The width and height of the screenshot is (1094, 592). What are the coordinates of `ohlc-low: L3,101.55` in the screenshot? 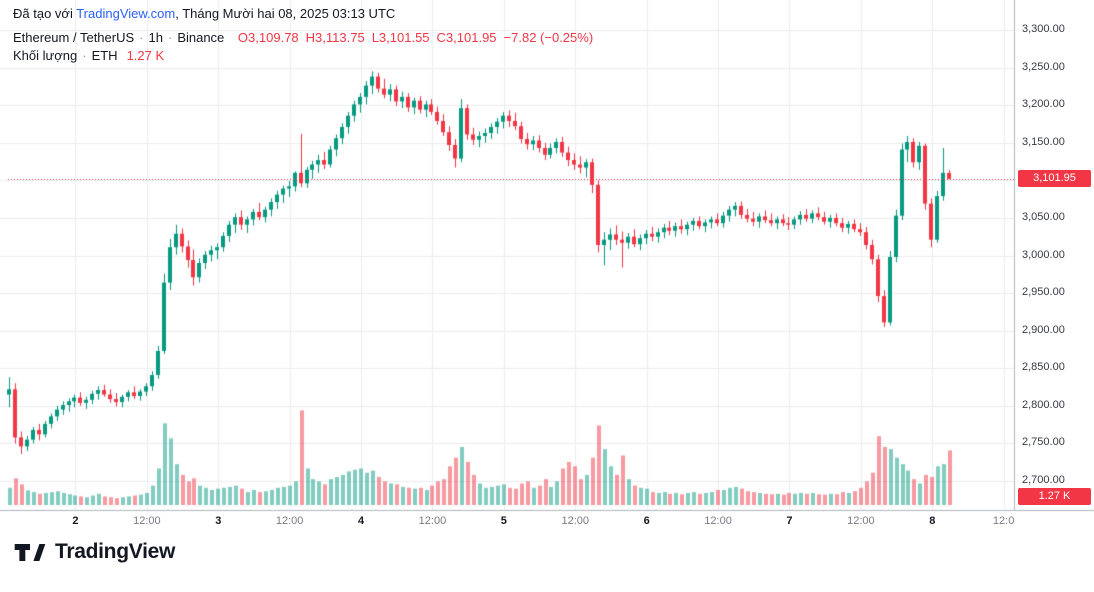 It's located at (401, 37).